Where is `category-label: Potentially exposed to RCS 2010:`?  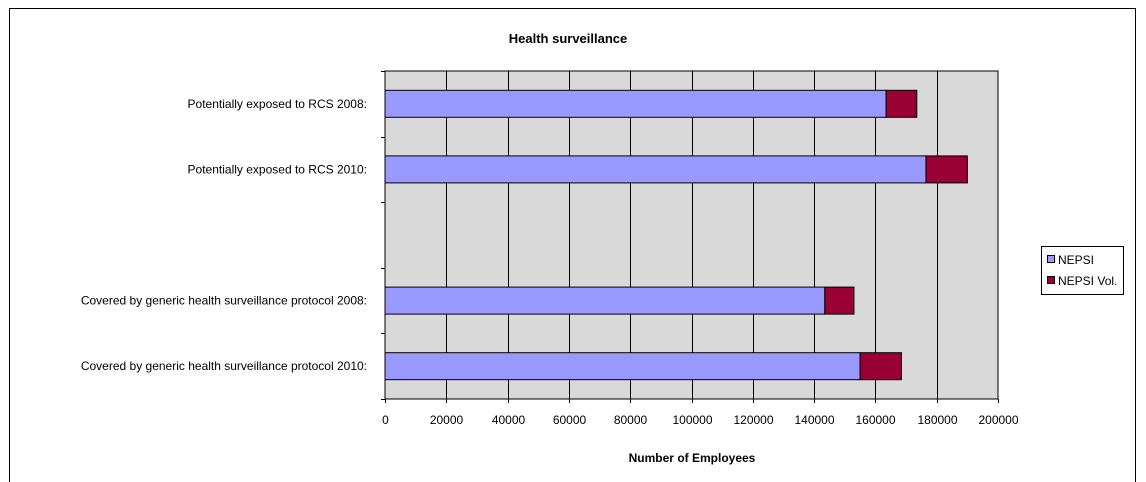
category-label: Potentially exposed to RCS 2010: is located at coordinates (277, 169).